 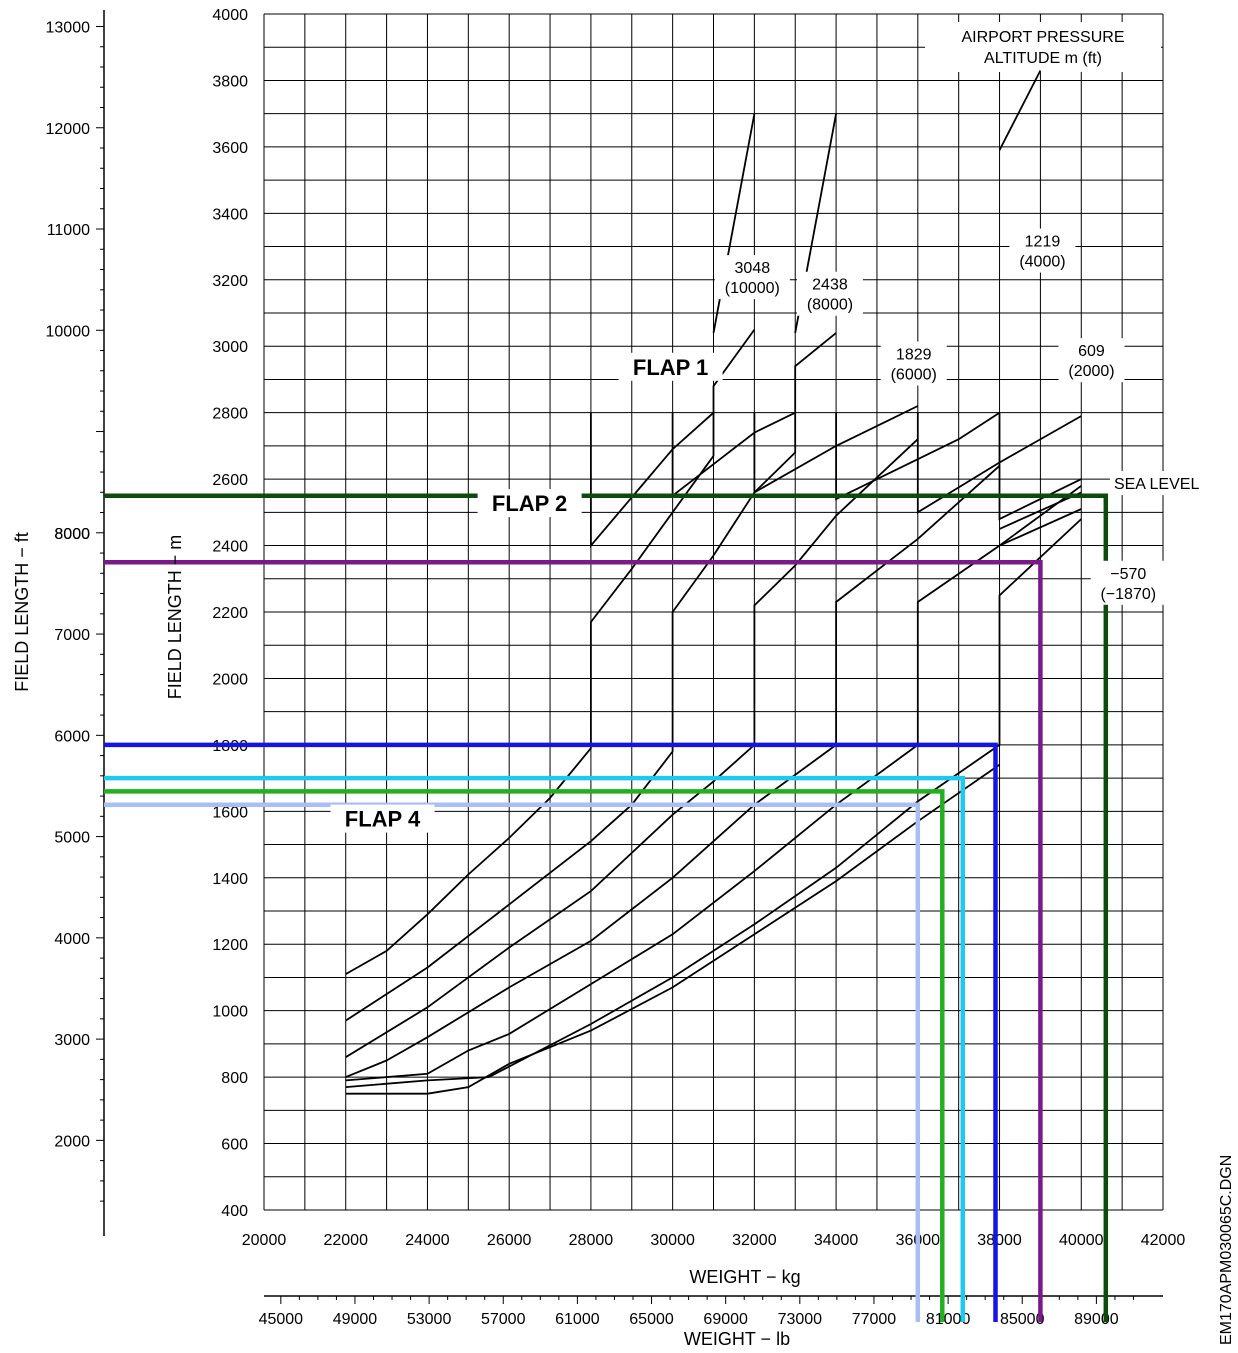 I want to click on ft-tick-label: 3000, so click(x=72, y=1040).